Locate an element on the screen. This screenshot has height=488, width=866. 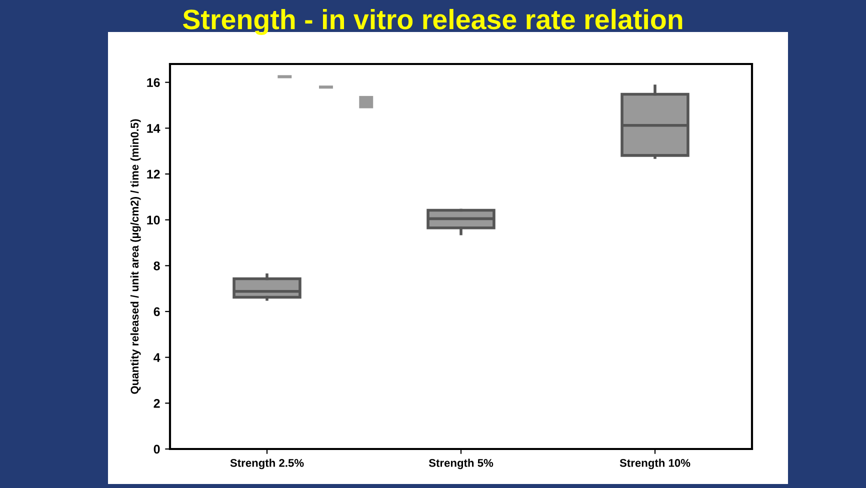
y-tick-label: 8 is located at coordinates (157, 265).